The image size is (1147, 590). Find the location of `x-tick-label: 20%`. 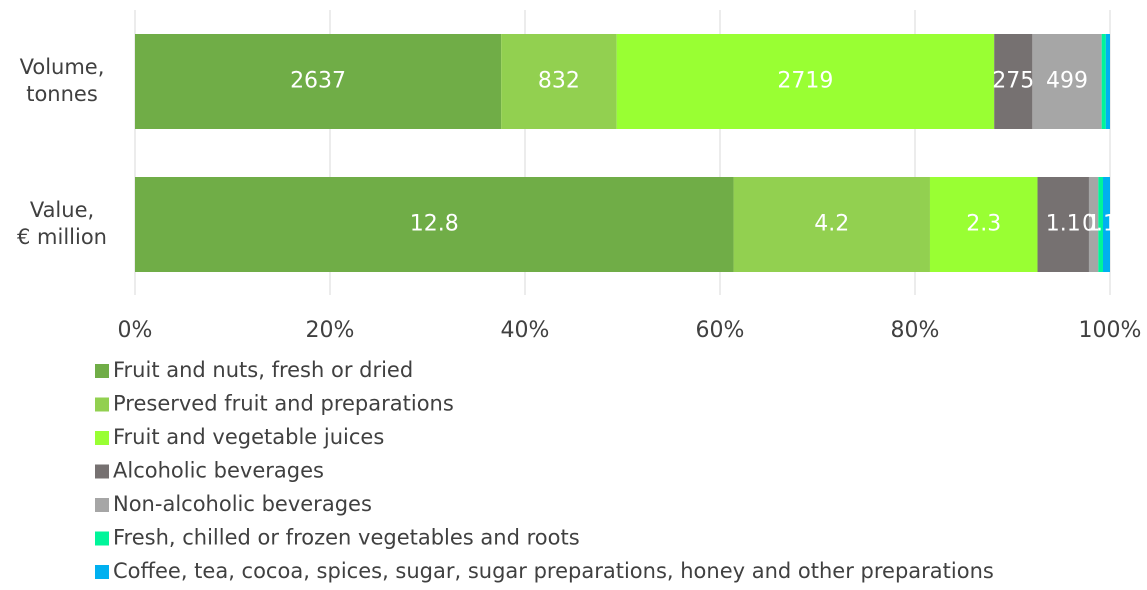

x-tick-label: 20% is located at coordinates (330, 330).